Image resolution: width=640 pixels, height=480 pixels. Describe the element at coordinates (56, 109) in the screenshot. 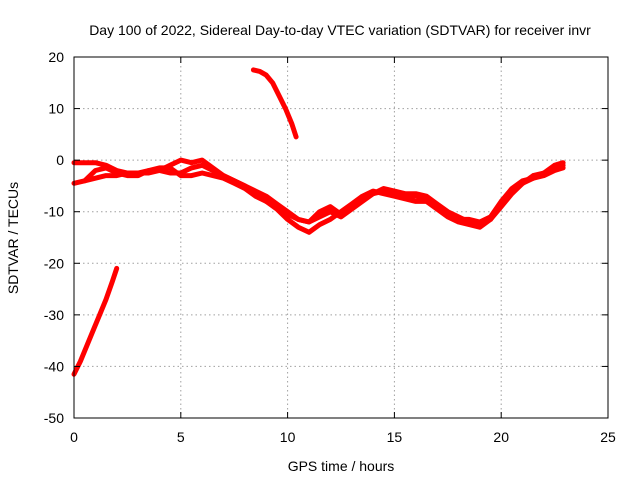

I see `y-tick-label: 10` at that location.